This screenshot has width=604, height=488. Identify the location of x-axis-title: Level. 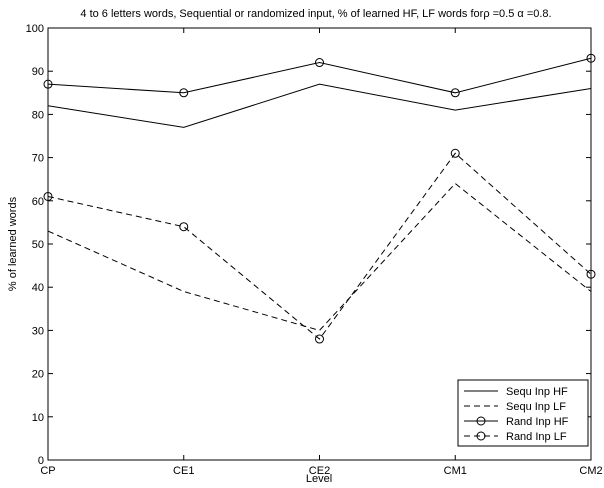
(319, 479).